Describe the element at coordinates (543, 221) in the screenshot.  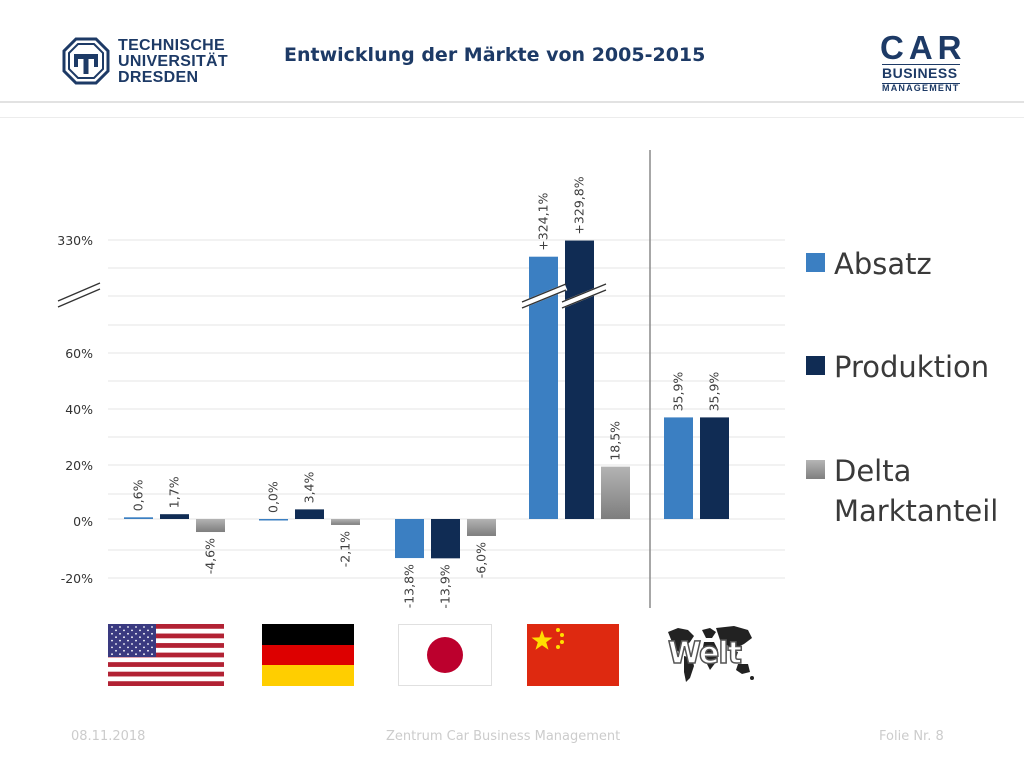
I see `bar-value-label: +324,1%` at that location.